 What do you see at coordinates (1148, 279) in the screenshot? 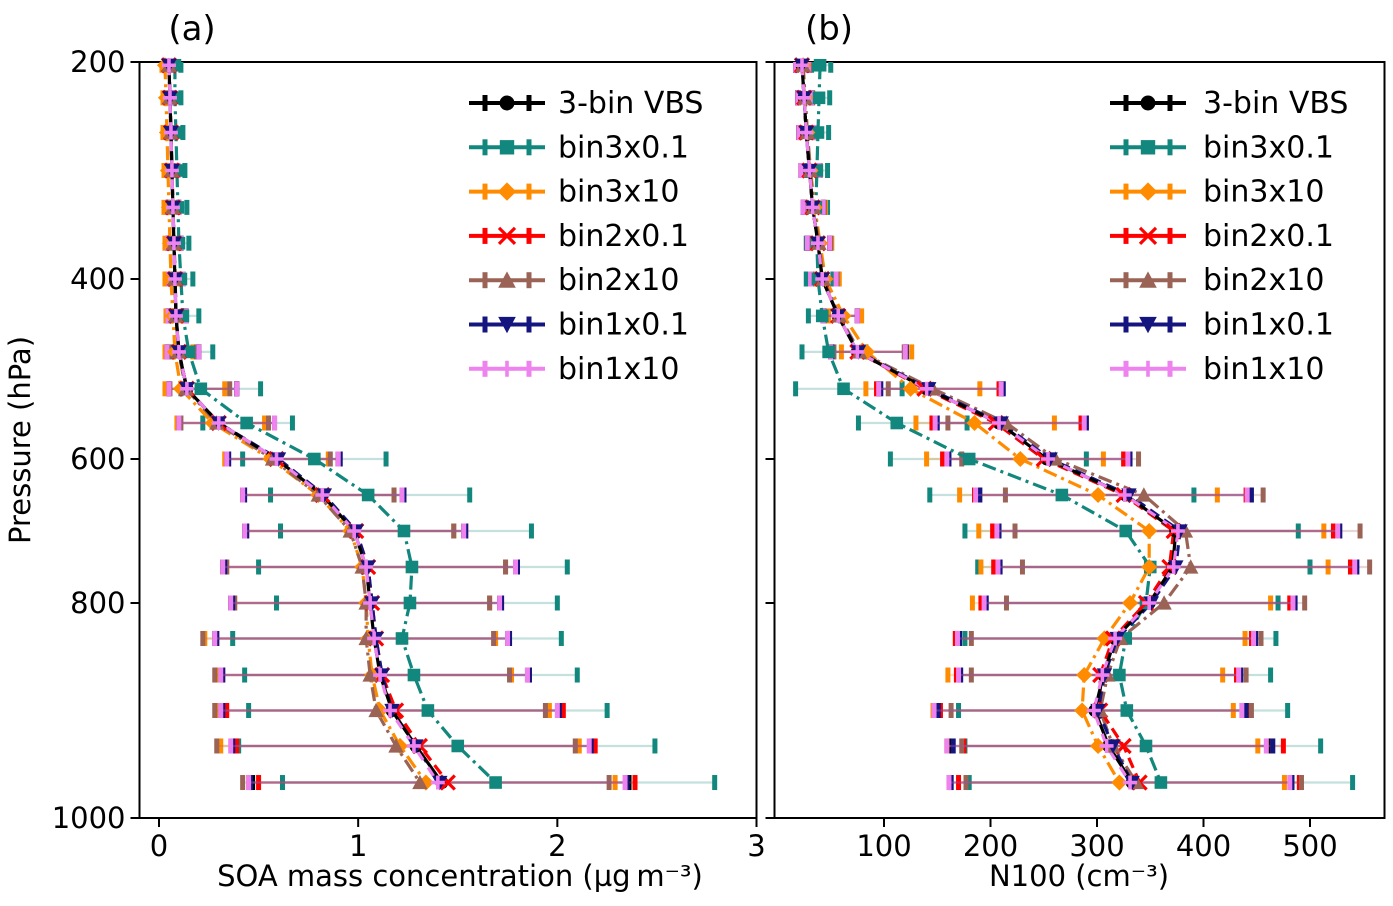
I see `marker-triangle-up` at bounding box center [1148, 279].